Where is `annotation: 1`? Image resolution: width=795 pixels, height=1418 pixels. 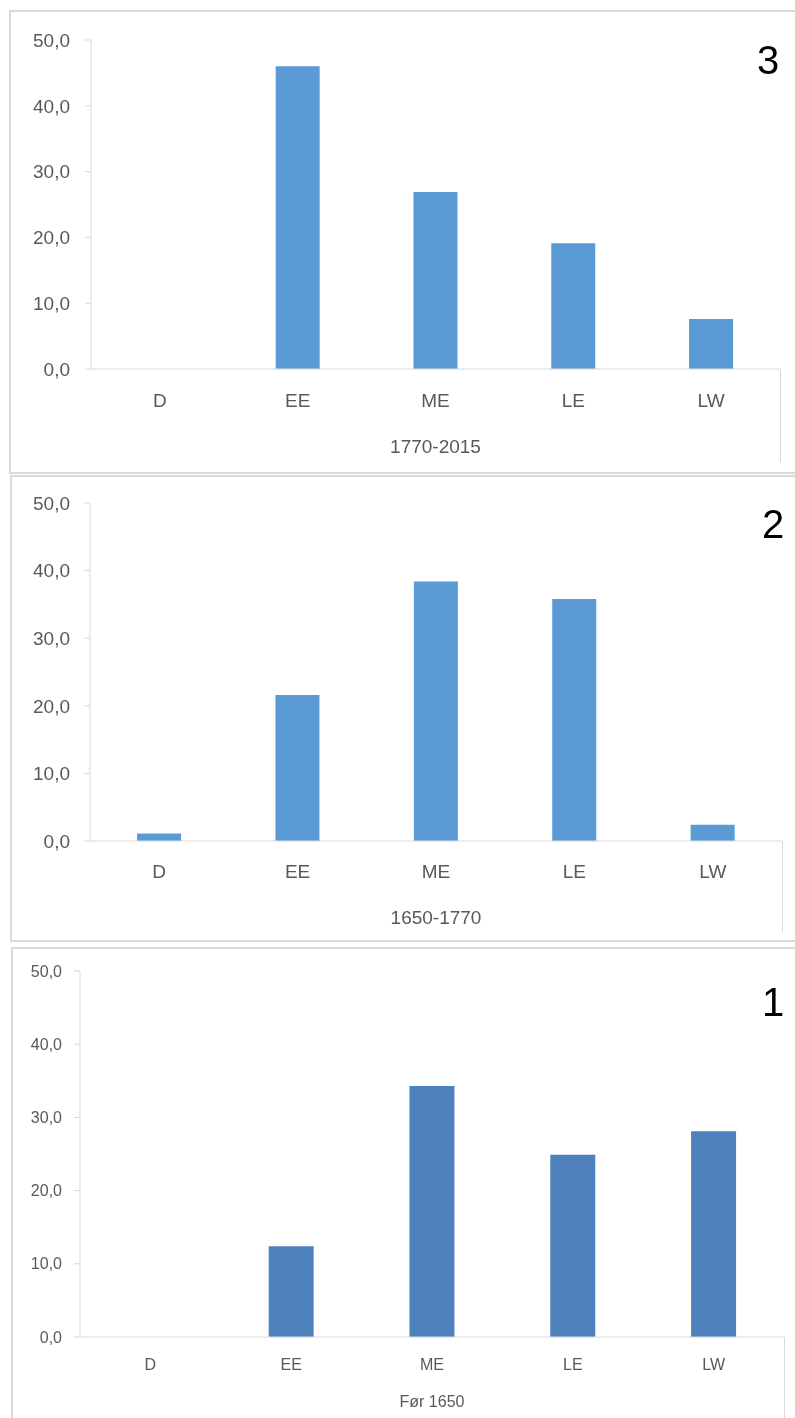 annotation: 1 is located at coordinates (773, 1002).